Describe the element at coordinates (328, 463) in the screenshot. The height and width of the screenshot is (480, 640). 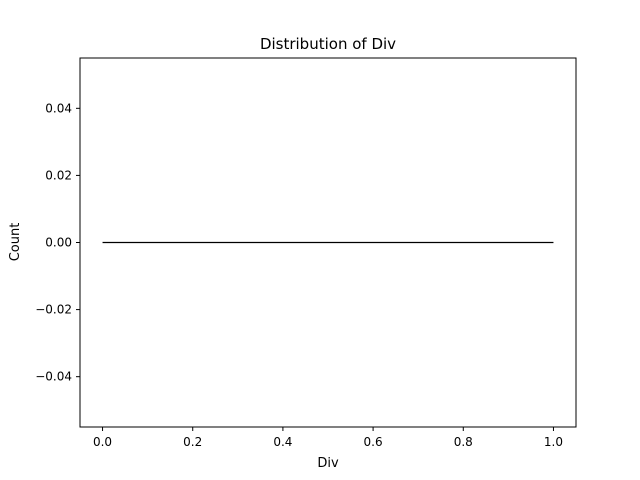
I see `x-axis-label: Div` at that location.